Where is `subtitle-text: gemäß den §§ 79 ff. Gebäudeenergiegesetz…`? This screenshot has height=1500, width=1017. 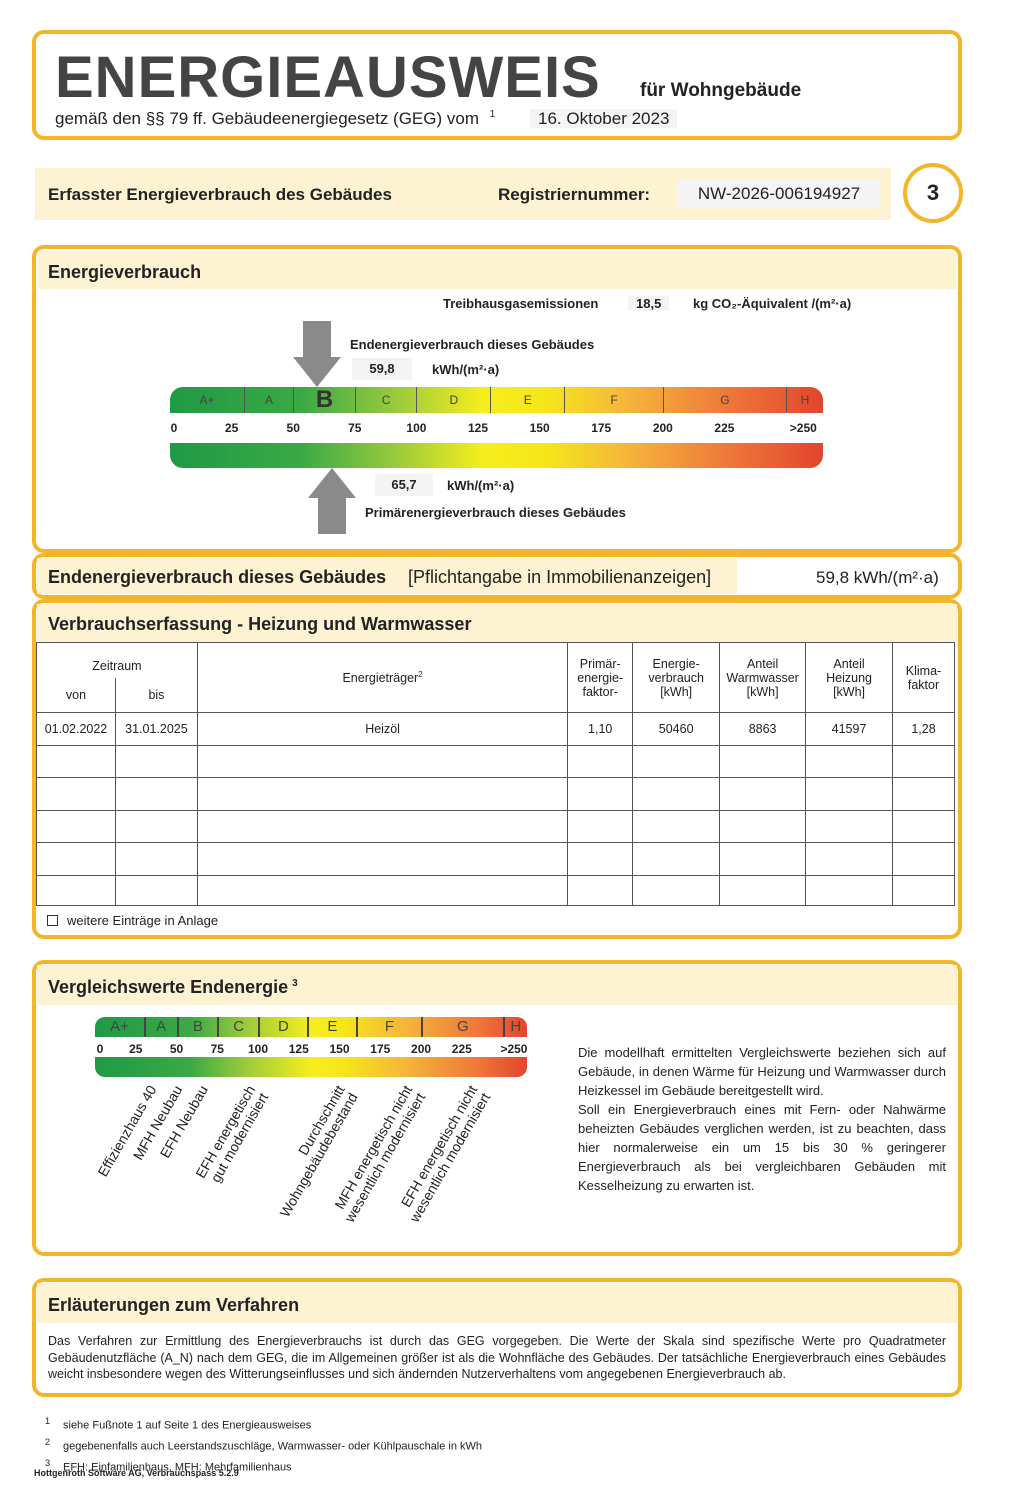
subtitle-text: gemäß den §§ 79 ff. Gebäudeenergiegesetz… is located at coordinates (267, 118).